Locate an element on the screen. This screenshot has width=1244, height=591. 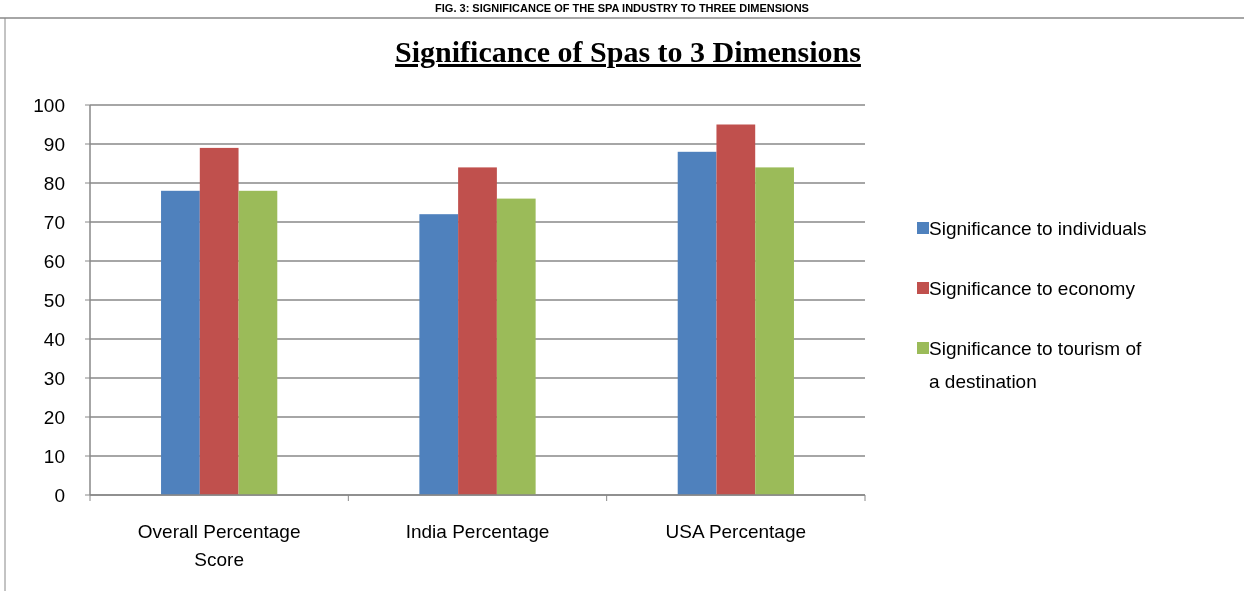
legend-label: Significance to economy is located at coordinates (1032, 288).